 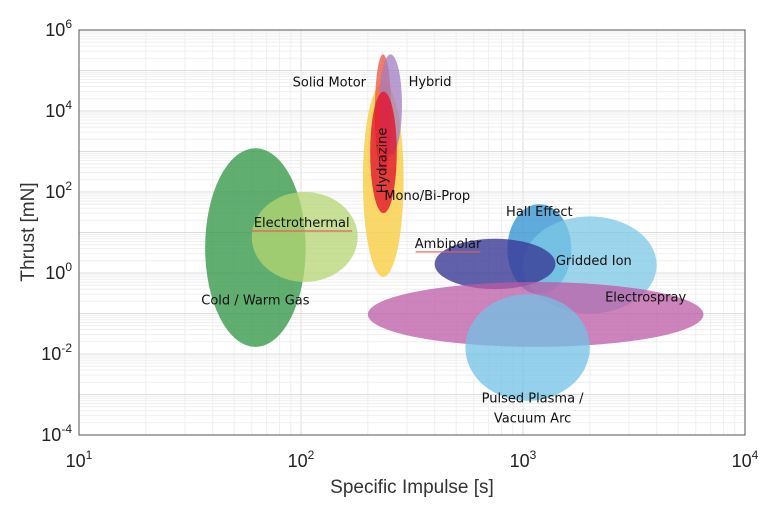 I want to click on y-tick-label: 10⁴, so click(x=58, y=109).